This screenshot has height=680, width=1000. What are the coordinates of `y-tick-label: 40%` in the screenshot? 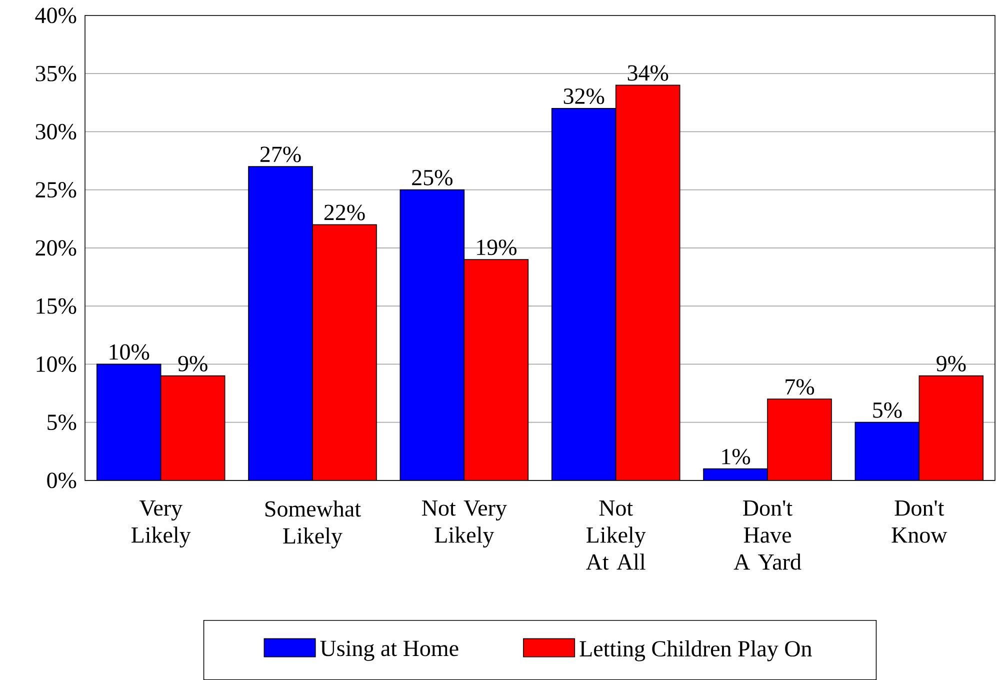 It's located at (55, 16).